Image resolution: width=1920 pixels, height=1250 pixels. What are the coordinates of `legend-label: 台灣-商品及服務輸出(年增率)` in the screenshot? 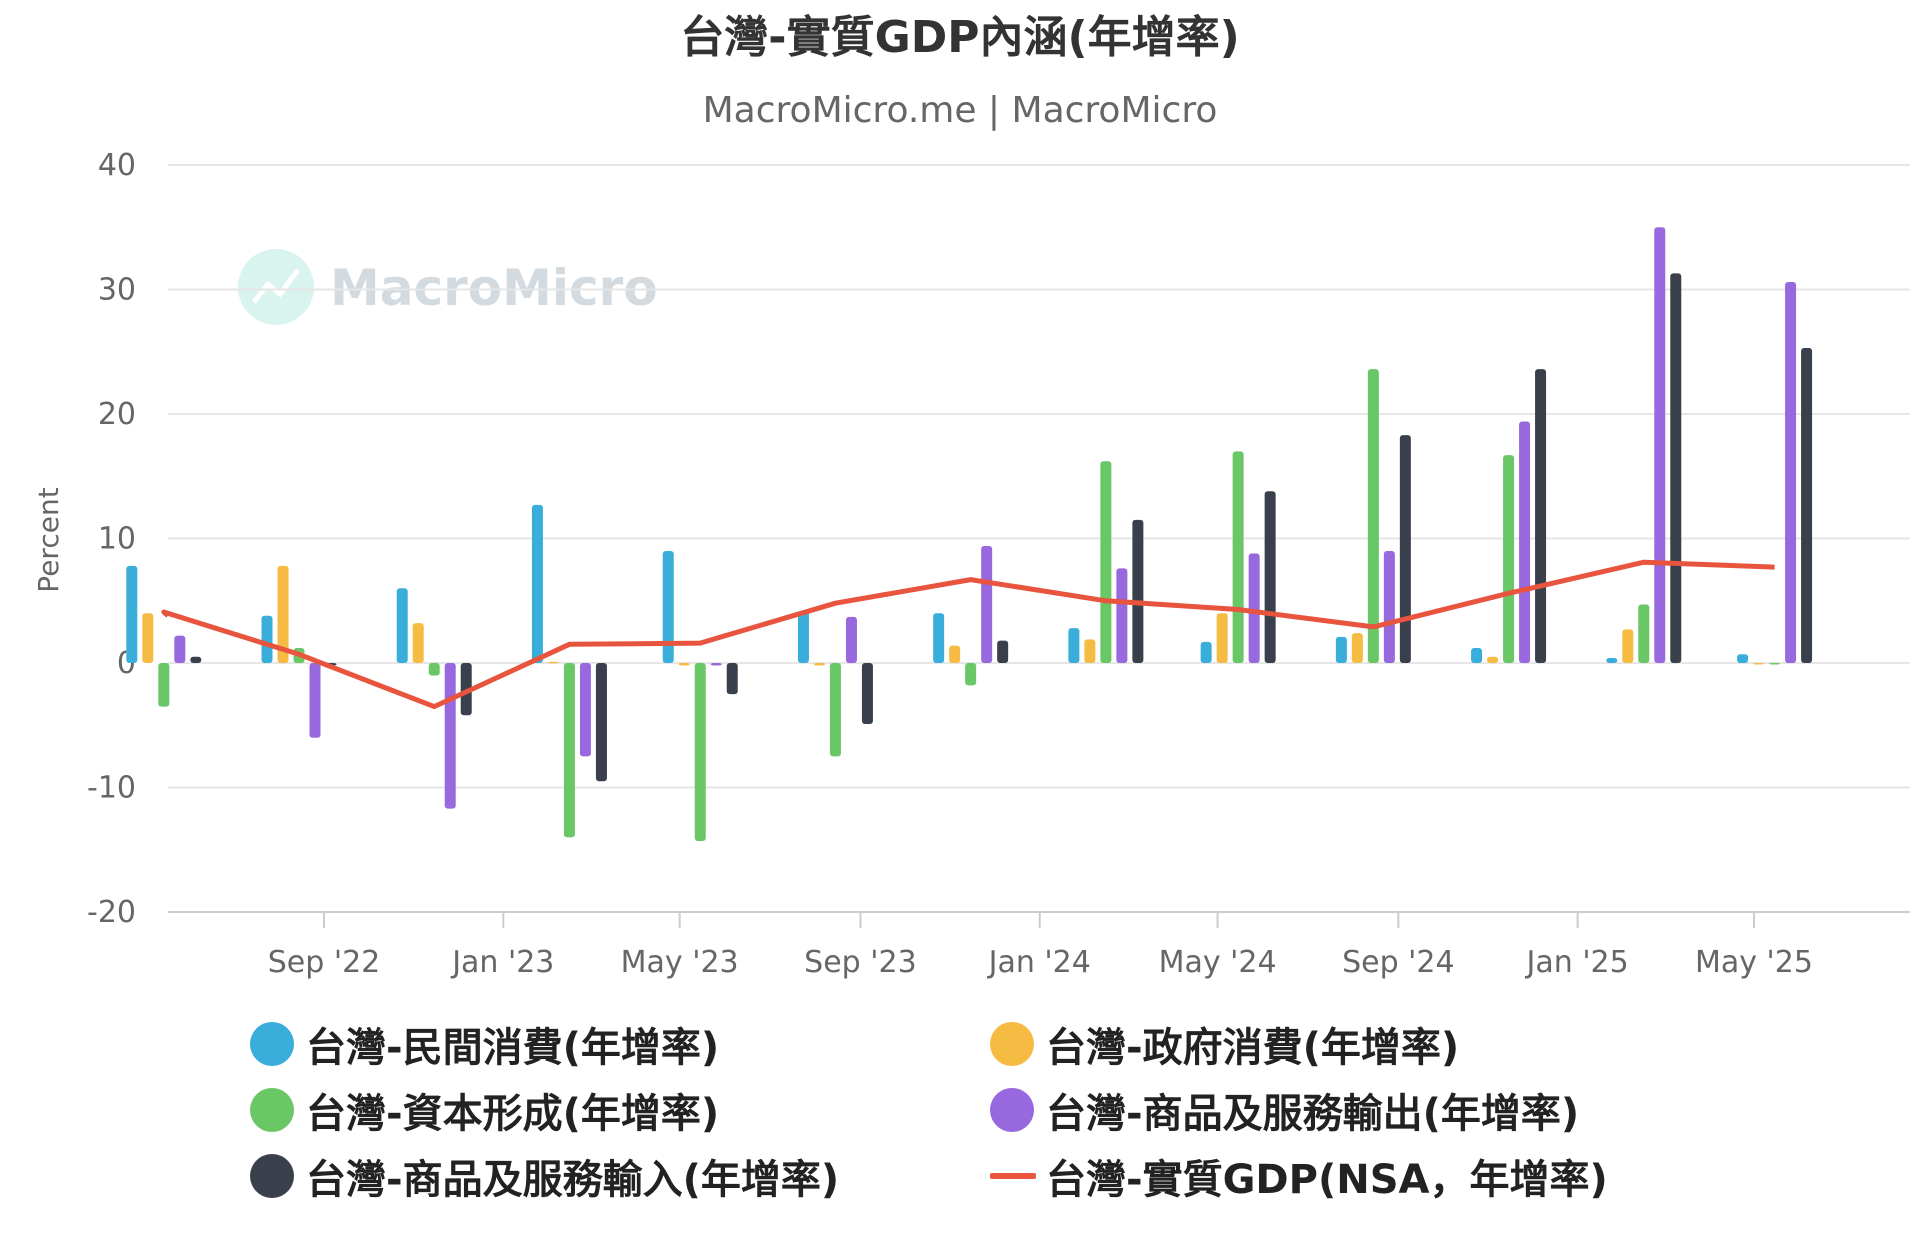 It's located at (1313, 1114).